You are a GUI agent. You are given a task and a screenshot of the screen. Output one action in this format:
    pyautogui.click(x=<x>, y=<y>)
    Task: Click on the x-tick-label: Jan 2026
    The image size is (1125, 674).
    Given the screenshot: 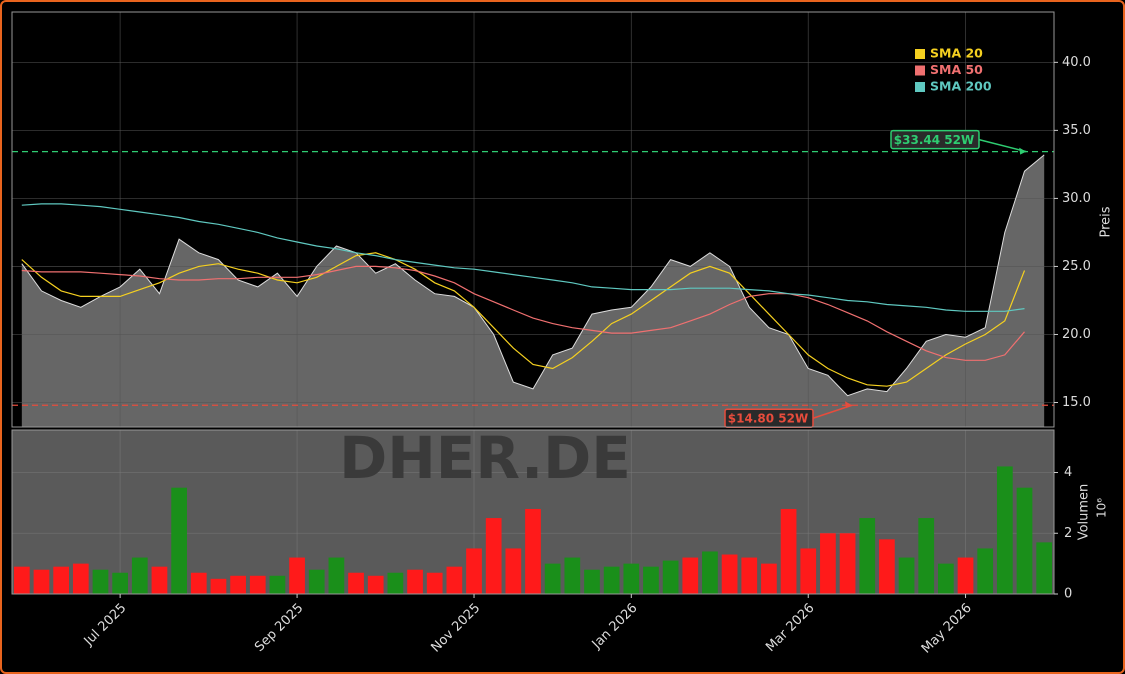 What is the action you would take?
    pyautogui.click(x=615, y=627)
    